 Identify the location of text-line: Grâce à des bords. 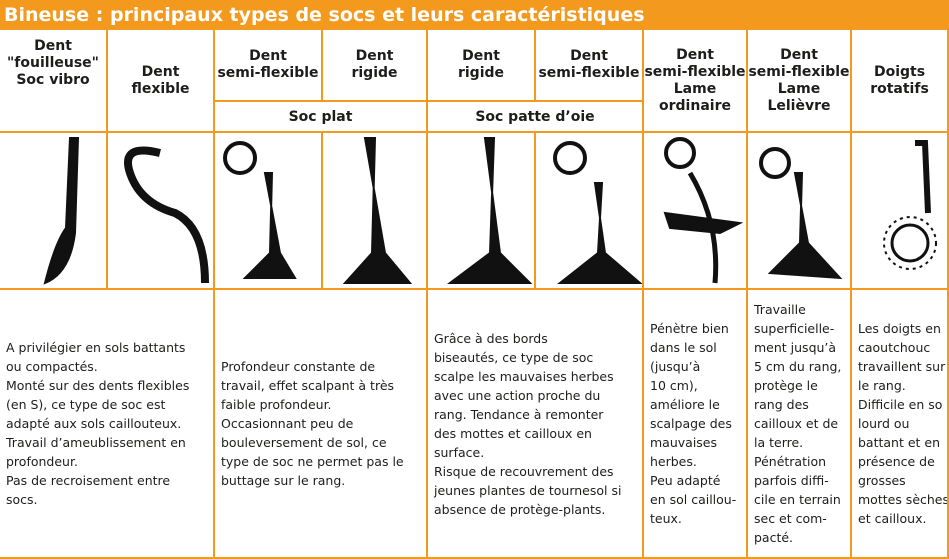
(491, 338).